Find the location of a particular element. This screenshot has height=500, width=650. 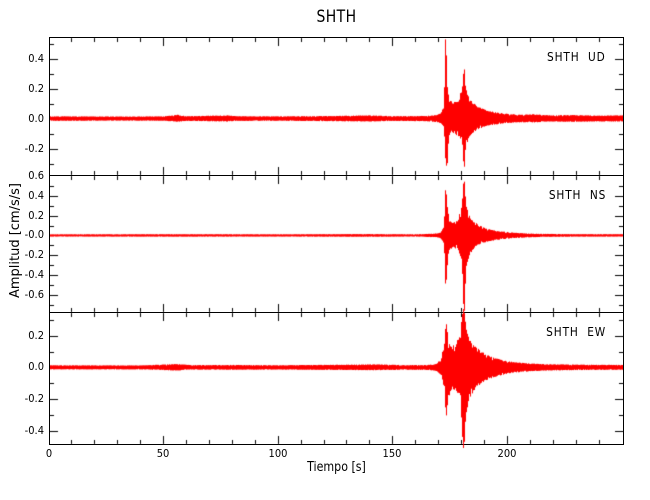

panel-label-ew: SHTH EW is located at coordinates (576, 332).